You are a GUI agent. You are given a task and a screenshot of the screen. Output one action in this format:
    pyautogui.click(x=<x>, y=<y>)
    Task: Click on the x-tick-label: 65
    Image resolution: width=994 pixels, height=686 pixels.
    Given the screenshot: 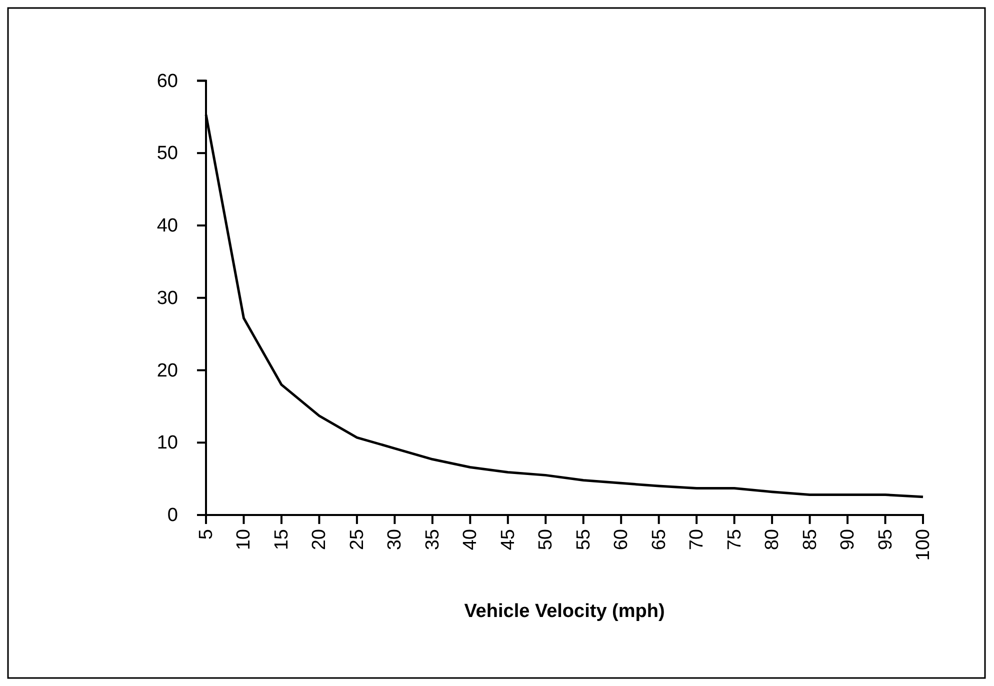 What is the action you would take?
    pyautogui.click(x=659, y=539)
    